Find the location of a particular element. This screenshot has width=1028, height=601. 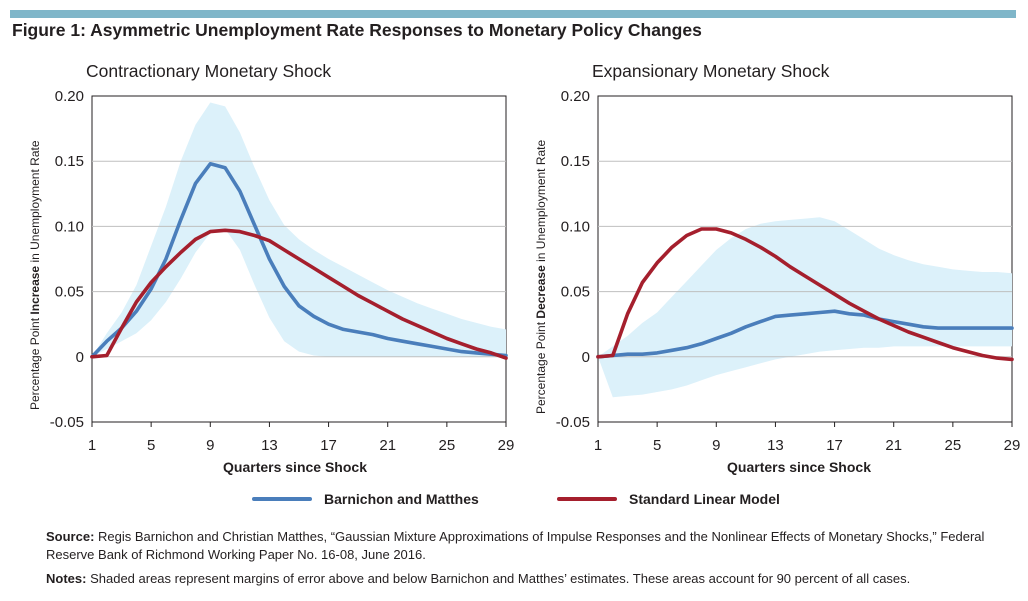

right-y-tick-label: 0.15 is located at coordinates (575, 161).